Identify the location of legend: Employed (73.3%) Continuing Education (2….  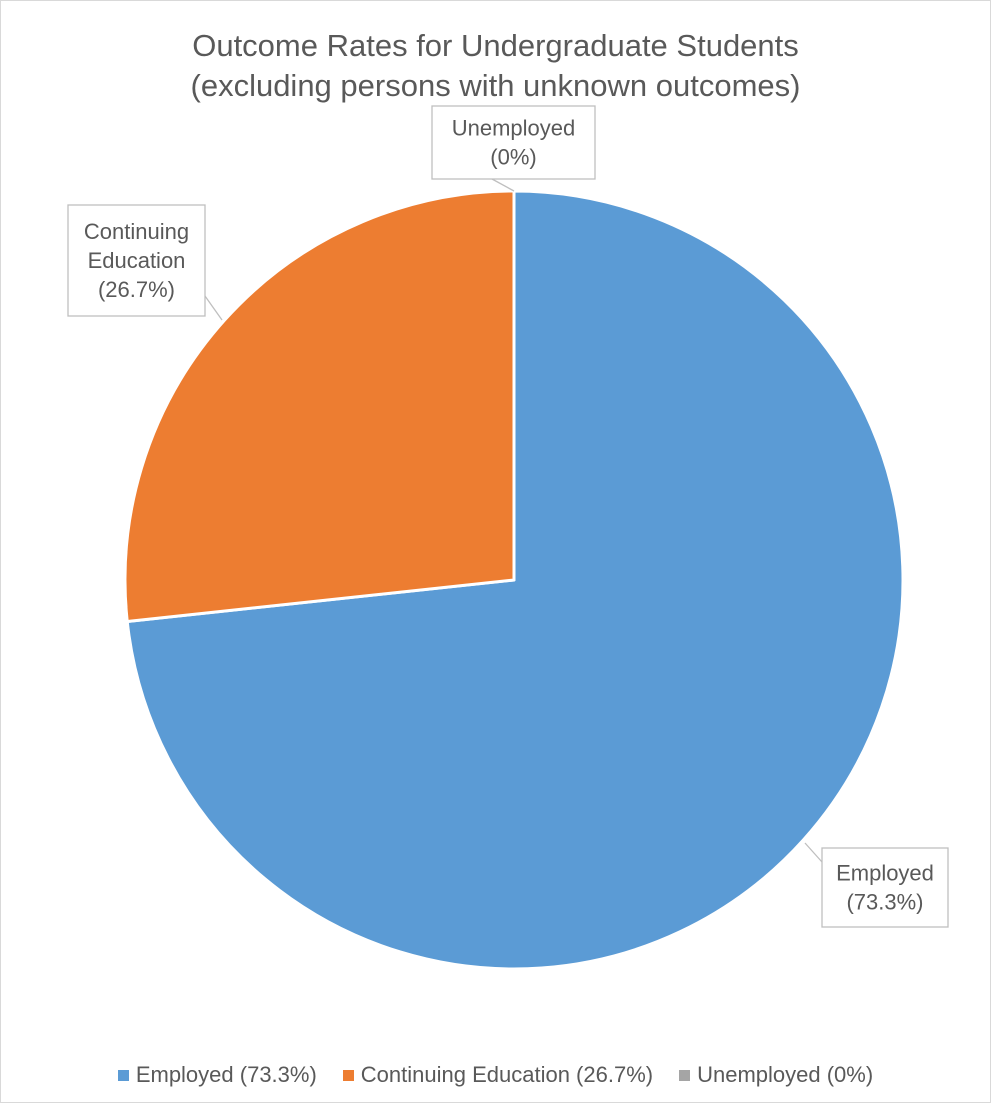
(495, 1075).